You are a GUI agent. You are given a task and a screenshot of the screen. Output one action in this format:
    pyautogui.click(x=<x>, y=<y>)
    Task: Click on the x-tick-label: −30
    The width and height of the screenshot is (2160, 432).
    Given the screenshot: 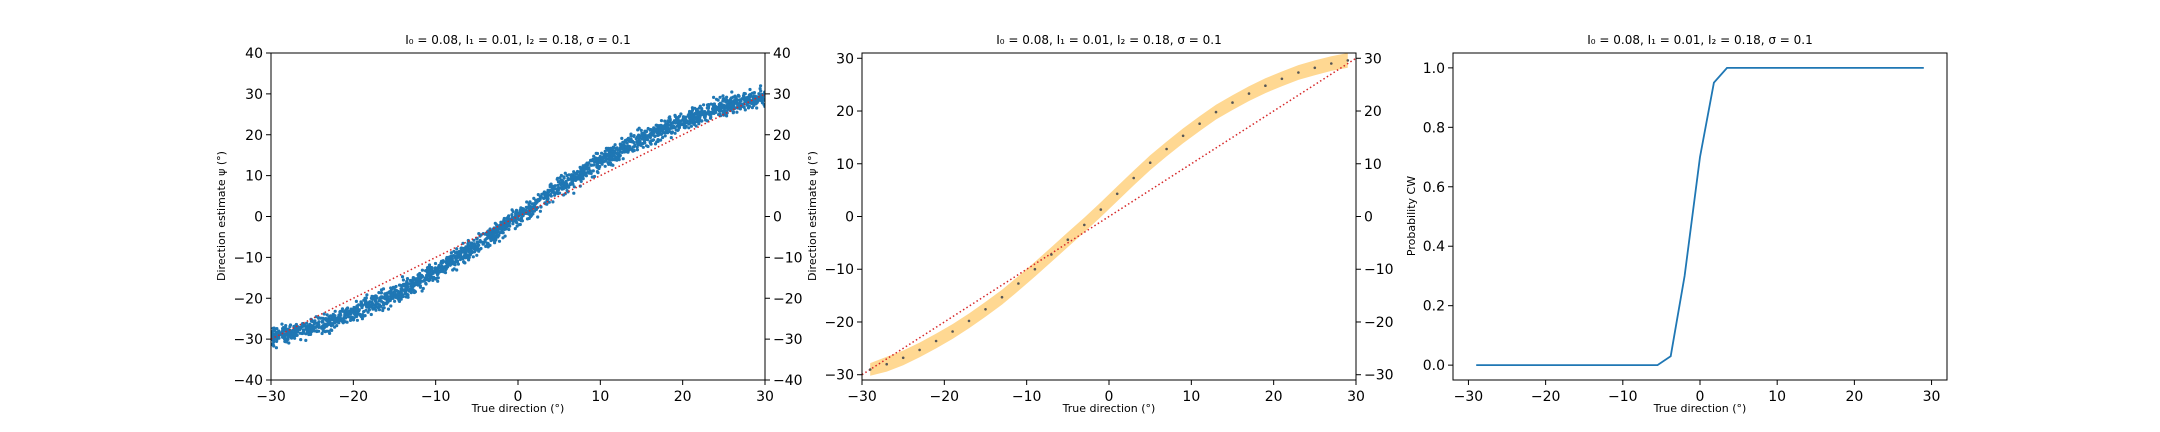 What is the action you would take?
    pyautogui.click(x=862, y=397)
    